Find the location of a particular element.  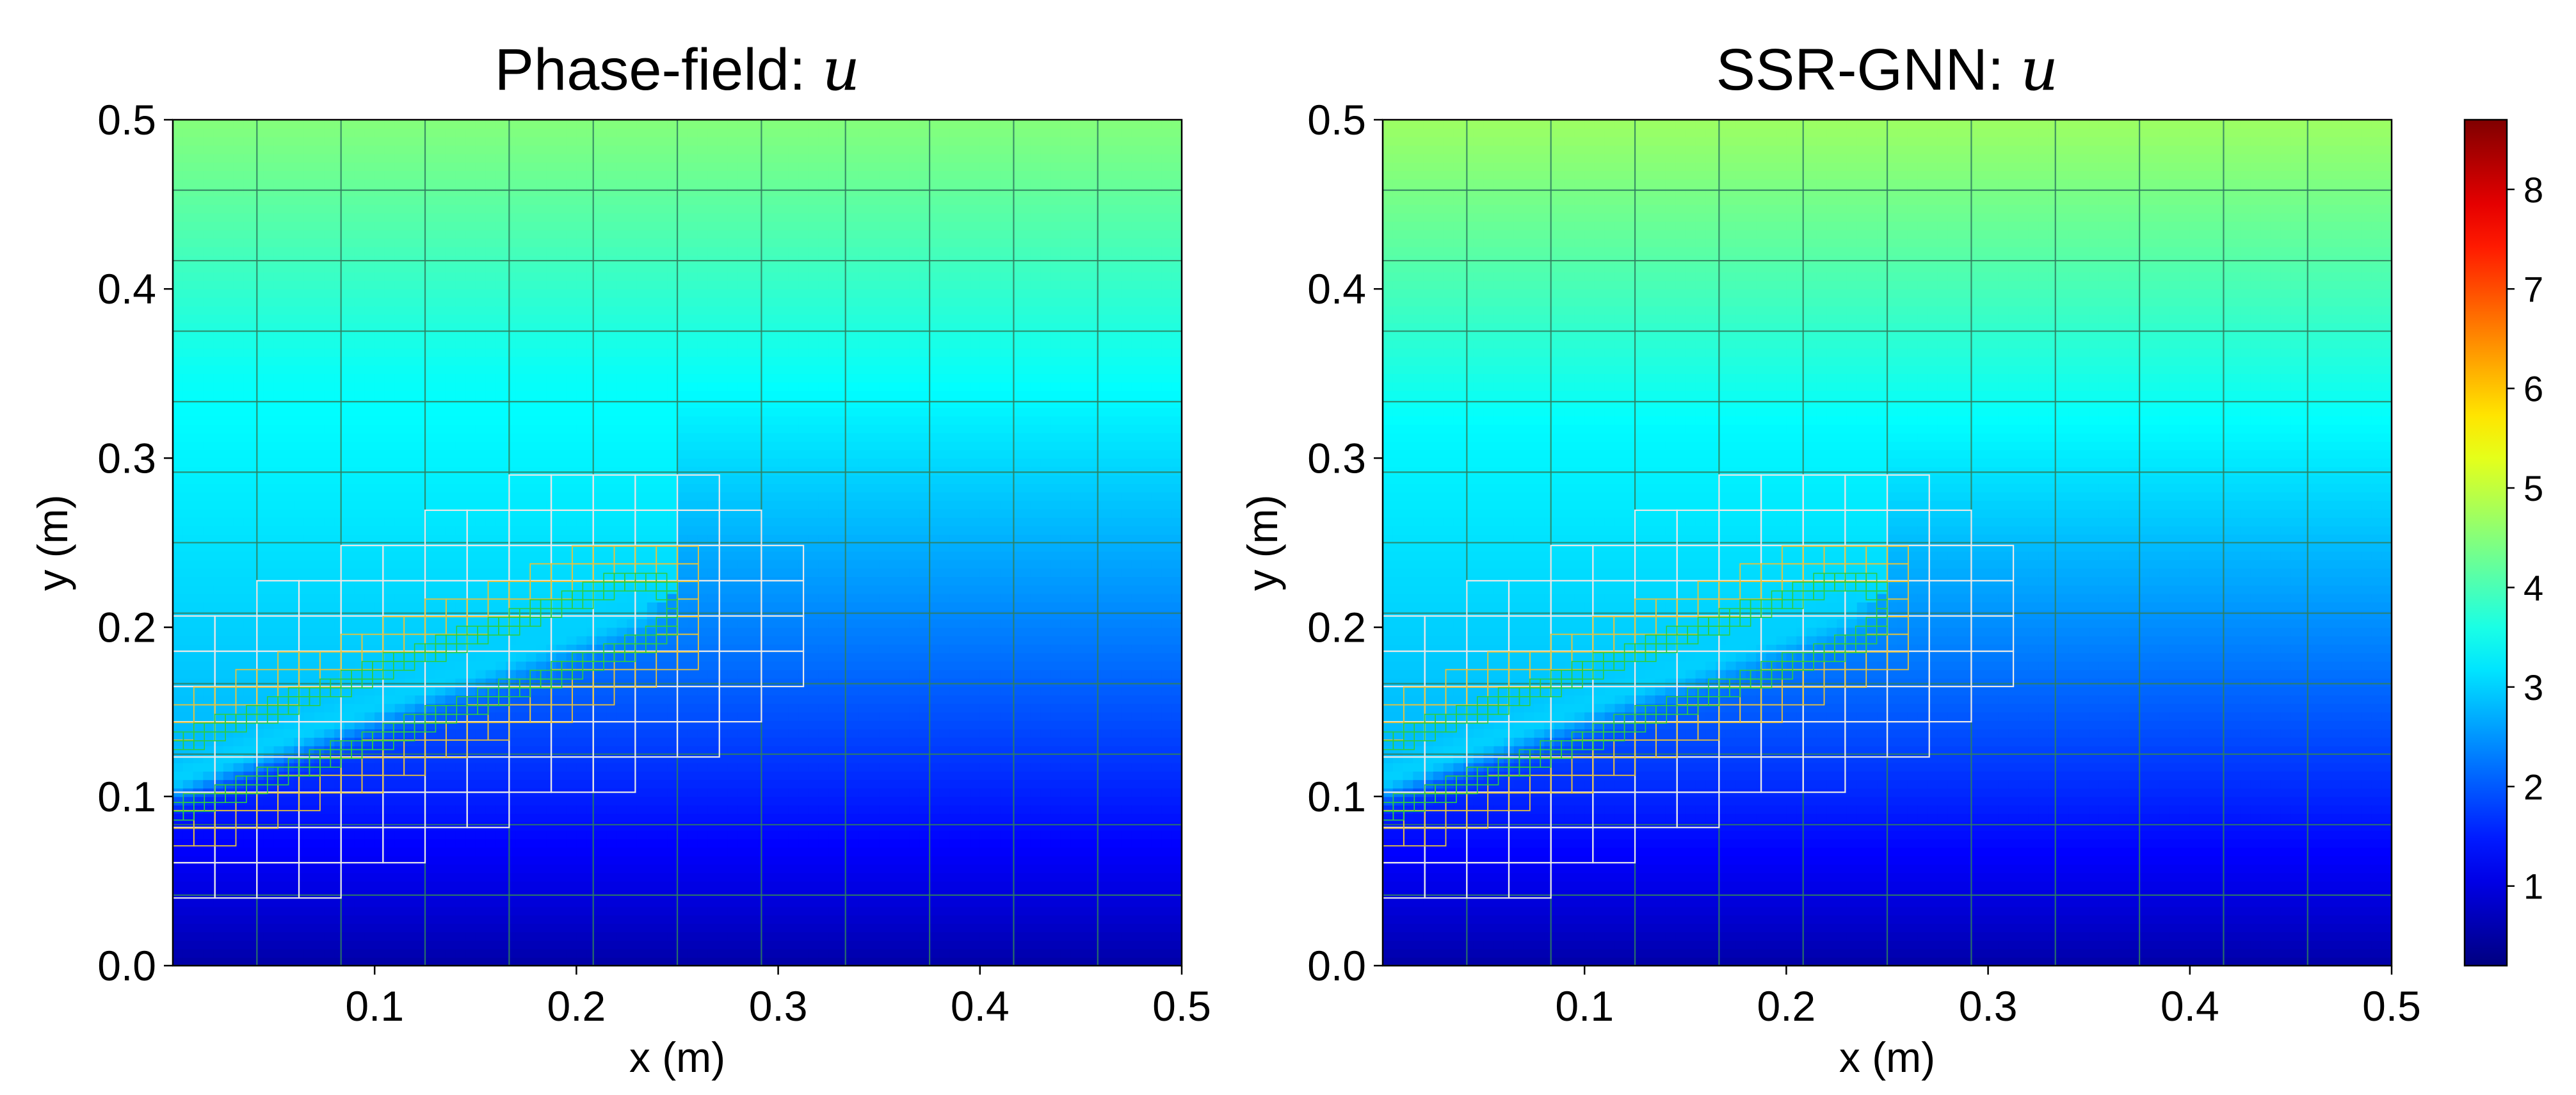

colorbar-tick-label: 7 is located at coordinates (2533, 289).